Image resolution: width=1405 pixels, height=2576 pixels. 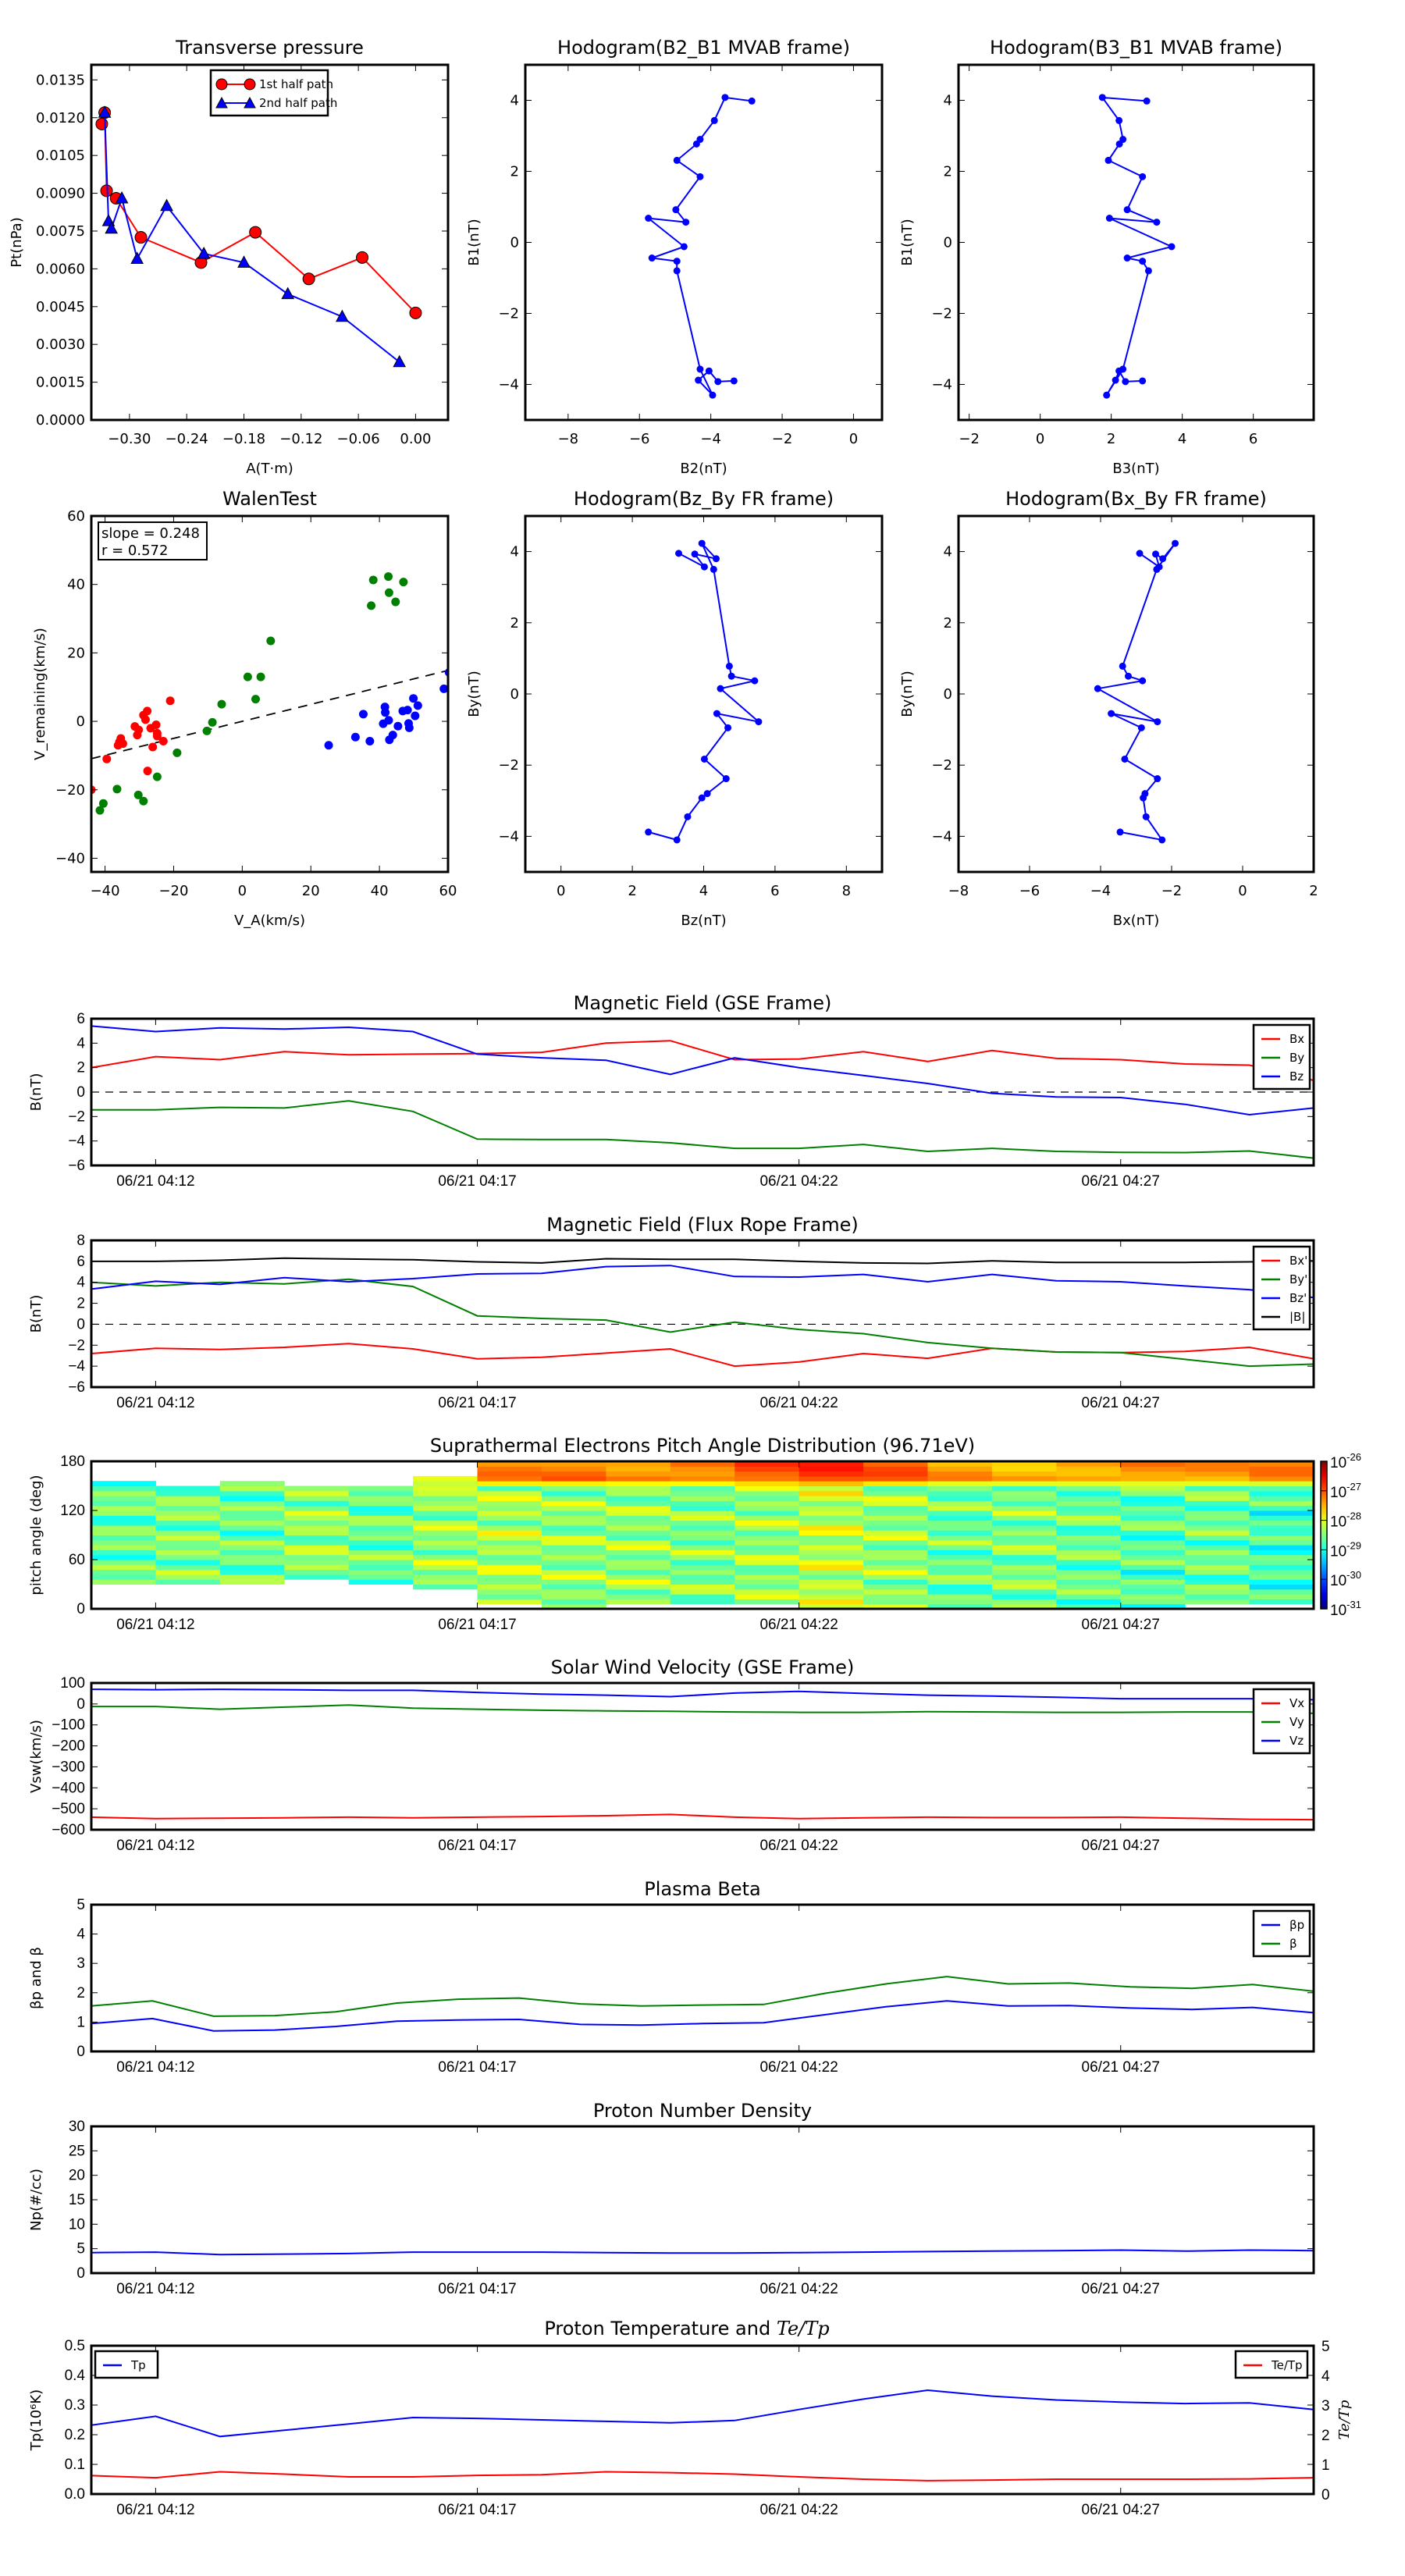 I want to click on x-tick-label: 8, so click(x=846, y=891).